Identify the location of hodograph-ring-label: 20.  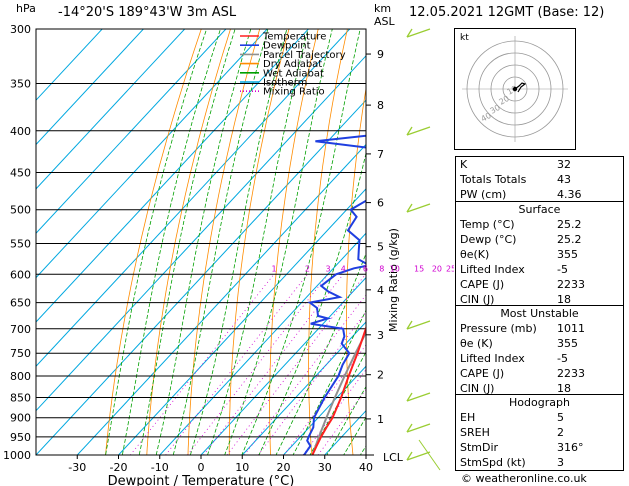
(504, 100).